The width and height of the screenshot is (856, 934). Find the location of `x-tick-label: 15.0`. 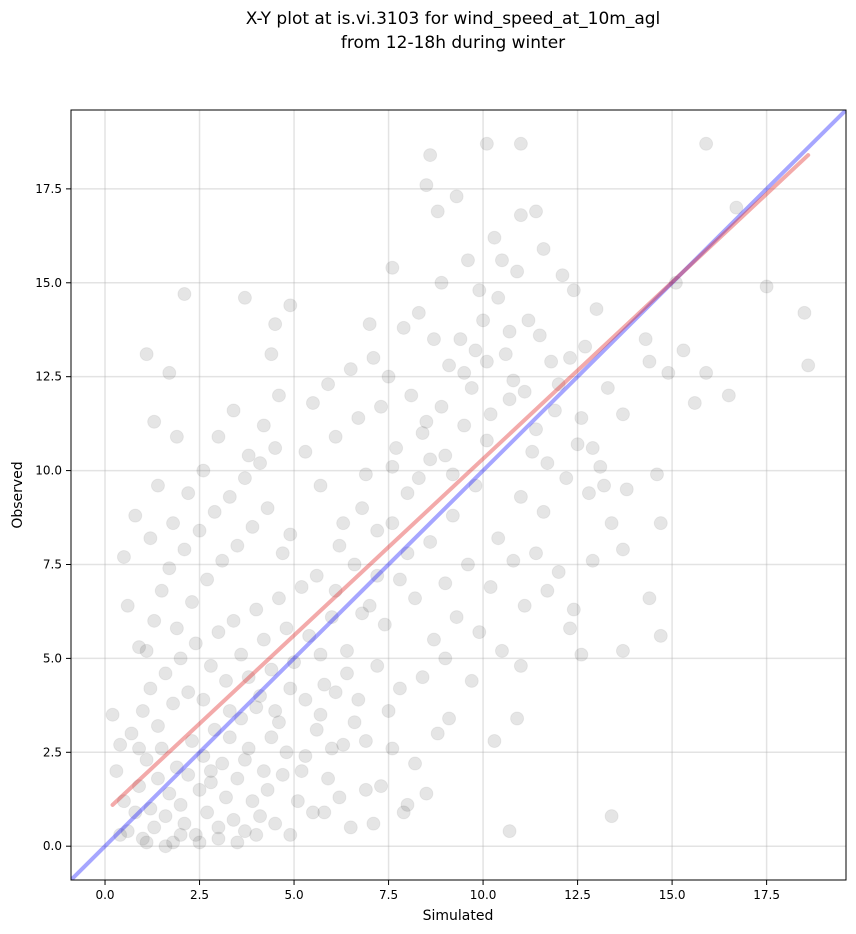

x-tick-label: 15.0 is located at coordinates (672, 895).